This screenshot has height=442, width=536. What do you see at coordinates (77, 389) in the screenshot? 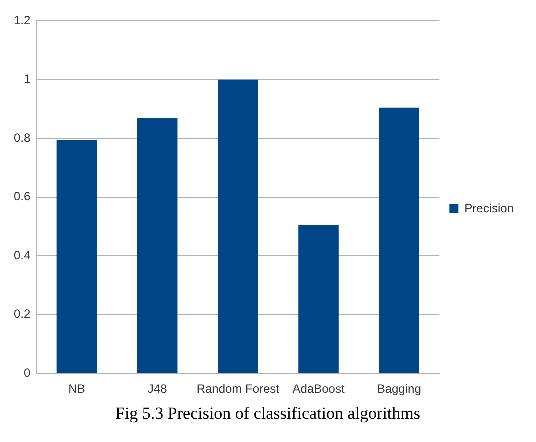
I see `x-tick-label: NB` at bounding box center [77, 389].